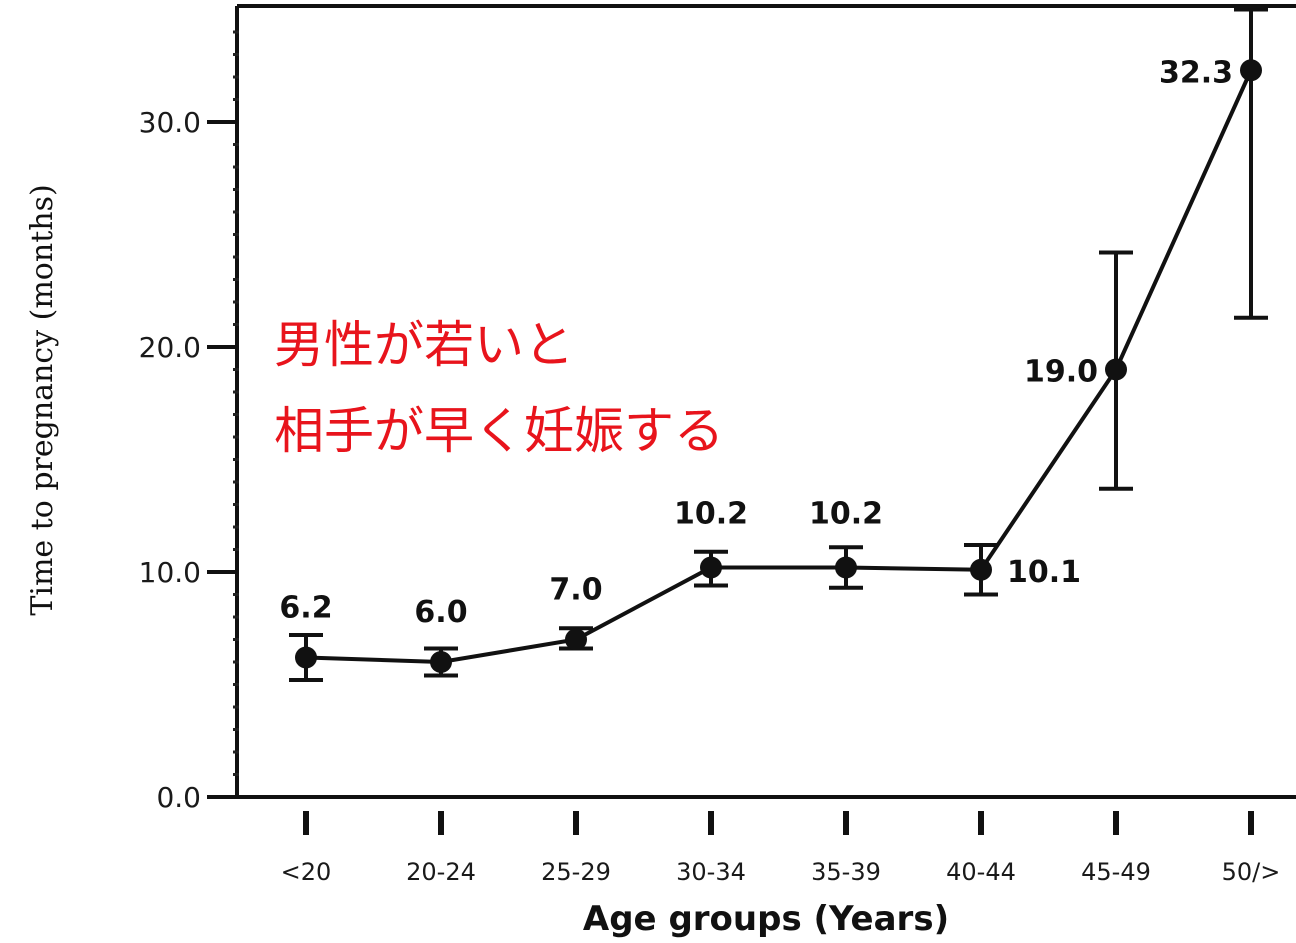 The image size is (1296, 943). Describe the element at coordinates (306, 872) in the screenshot. I see `x-tick-label-0: <20` at that location.